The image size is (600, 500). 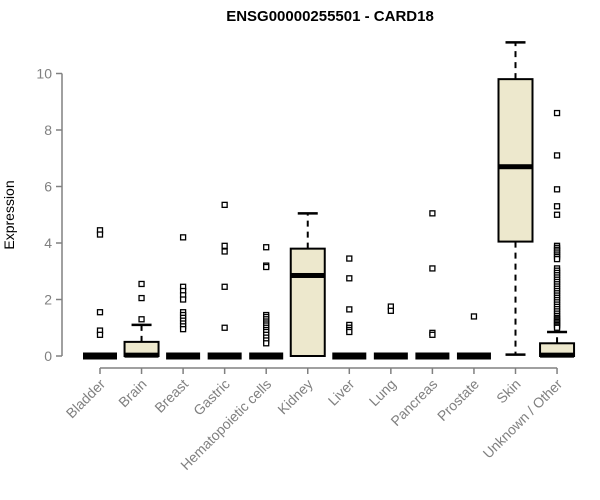 What do you see at coordinates (86, 399) in the screenshot?
I see `x-category-label: Bladder` at bounding box center [86, 399].